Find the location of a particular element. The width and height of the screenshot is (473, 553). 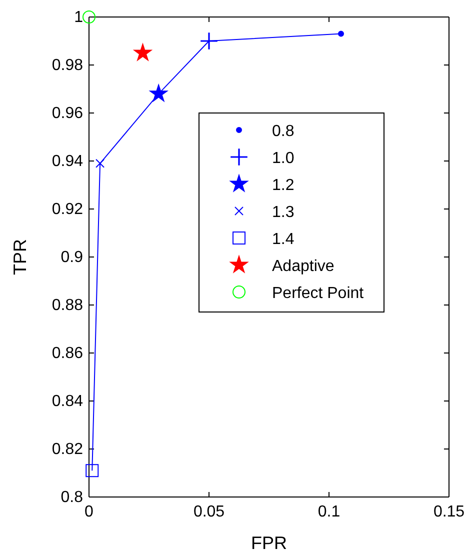

y-tick-label: 0.88 is located at coordinates (68, 305).